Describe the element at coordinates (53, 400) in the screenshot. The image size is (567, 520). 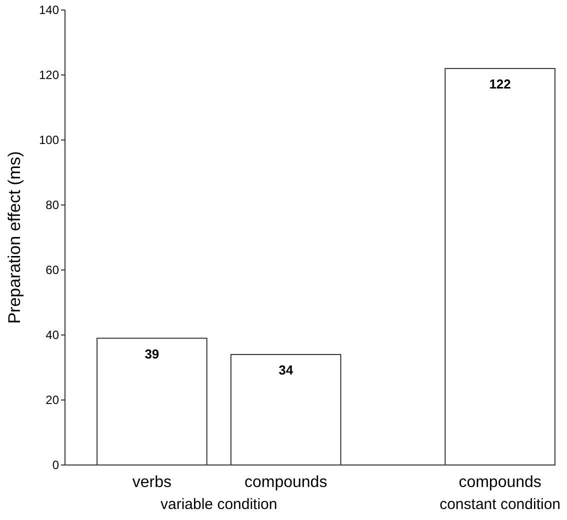
I see `y-tick-label: 20` at that location.